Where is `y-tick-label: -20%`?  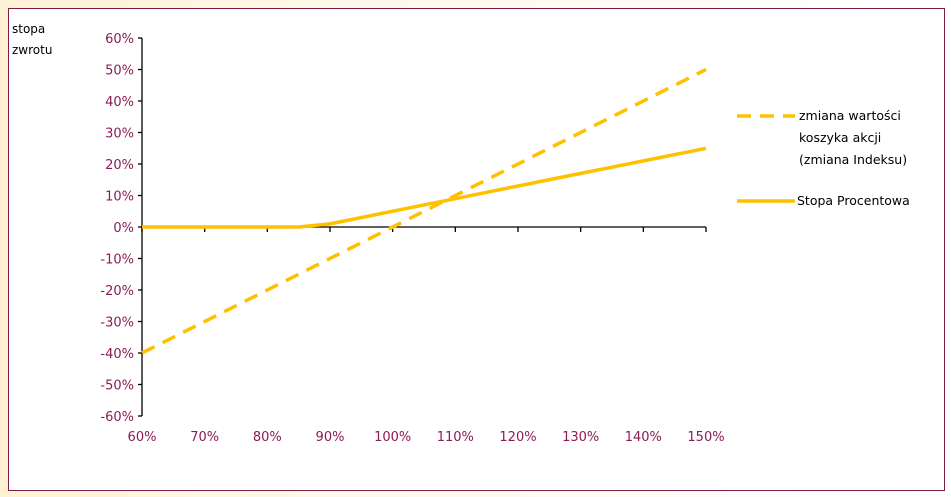
y-tick-label: -20% is located at coordinates (117, 291).